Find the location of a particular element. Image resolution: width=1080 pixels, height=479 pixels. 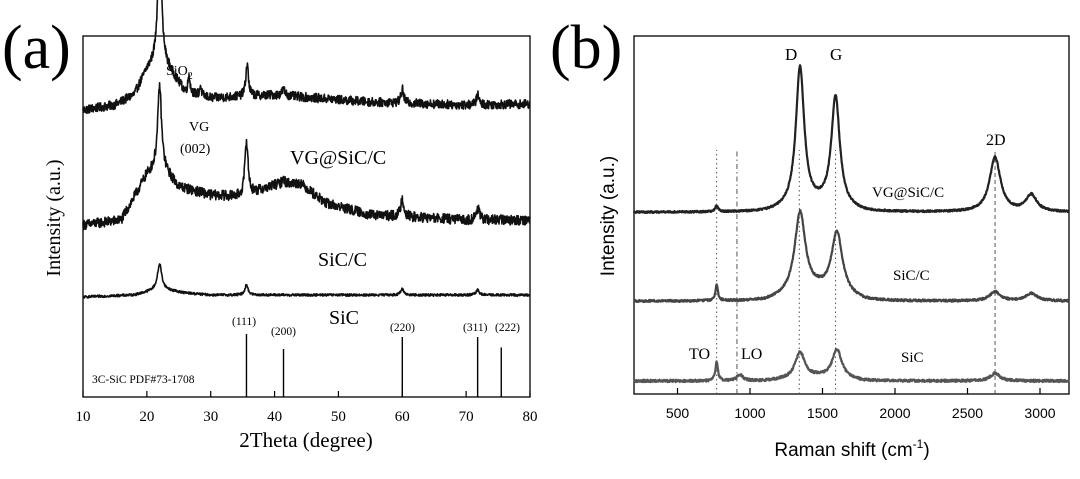

x-tick-label: 1500 is located at coordinates (822, 413).